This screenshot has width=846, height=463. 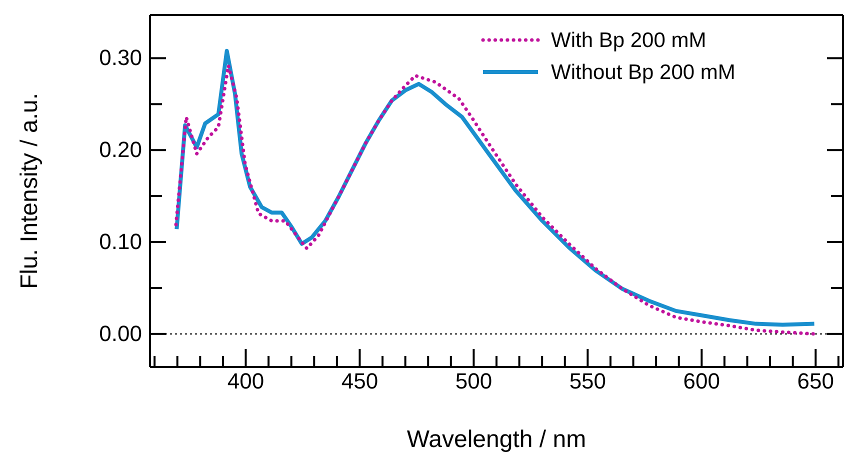 What do you see at coordinates (120, 149) in the screenshot?
I see `y-tick-label: 0.20` at bounding box center [120, 149].